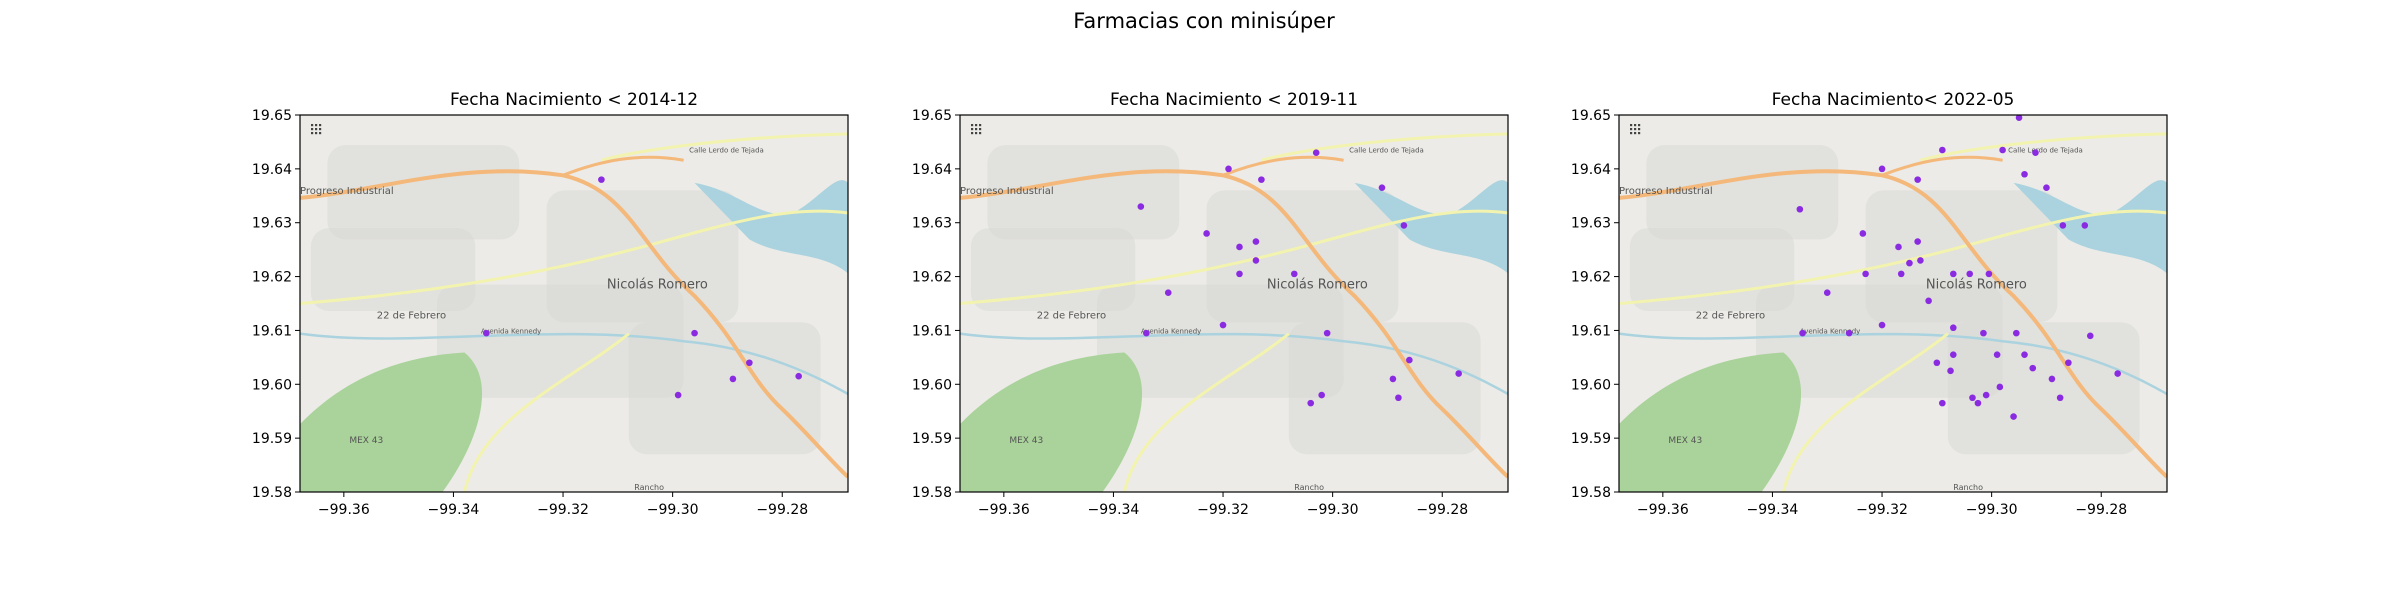 The height and width of the screenshot is (604, 2400). What do you see at coordinates (1204, 21) in the screenshot?
I see `figure-suptitle: Farmacias con minisúper` at bounding box center [1204, 21].